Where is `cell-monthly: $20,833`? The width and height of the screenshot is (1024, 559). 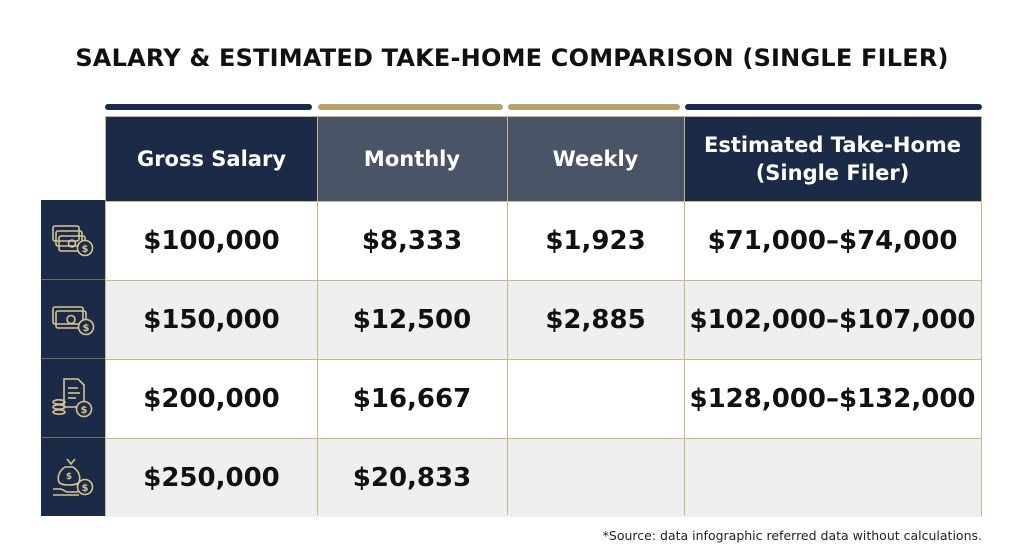 cell-monthly: $20,833 is located at coordinates (412, 477).